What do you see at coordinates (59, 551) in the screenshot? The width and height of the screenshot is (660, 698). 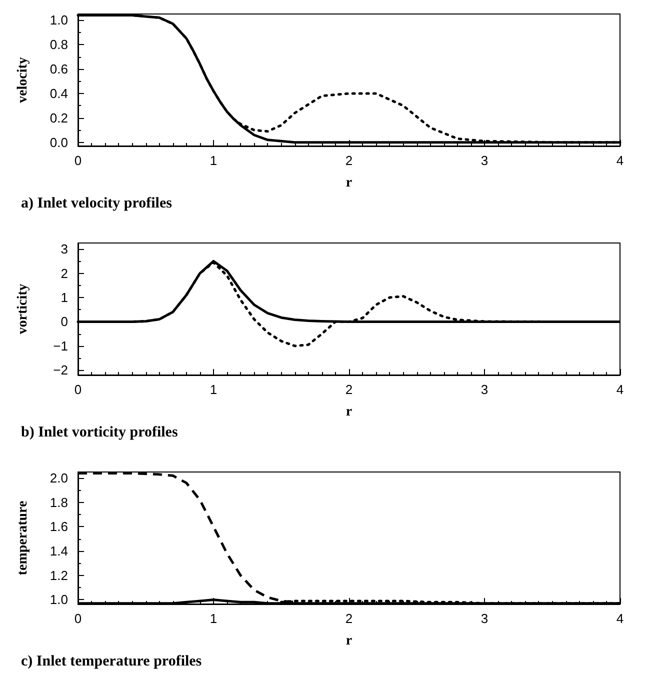 I see `y-tick-label: 1.4` at bounding box center [59, 551].